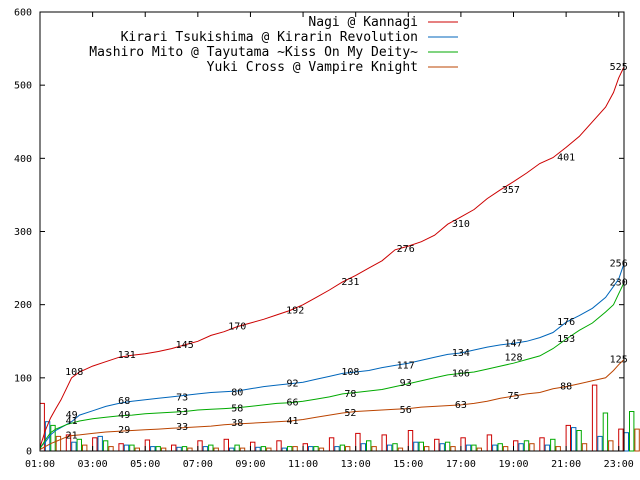 This screenshot has width=640, height=480. I want to click on data-label-7: 310, so click(461, 224).